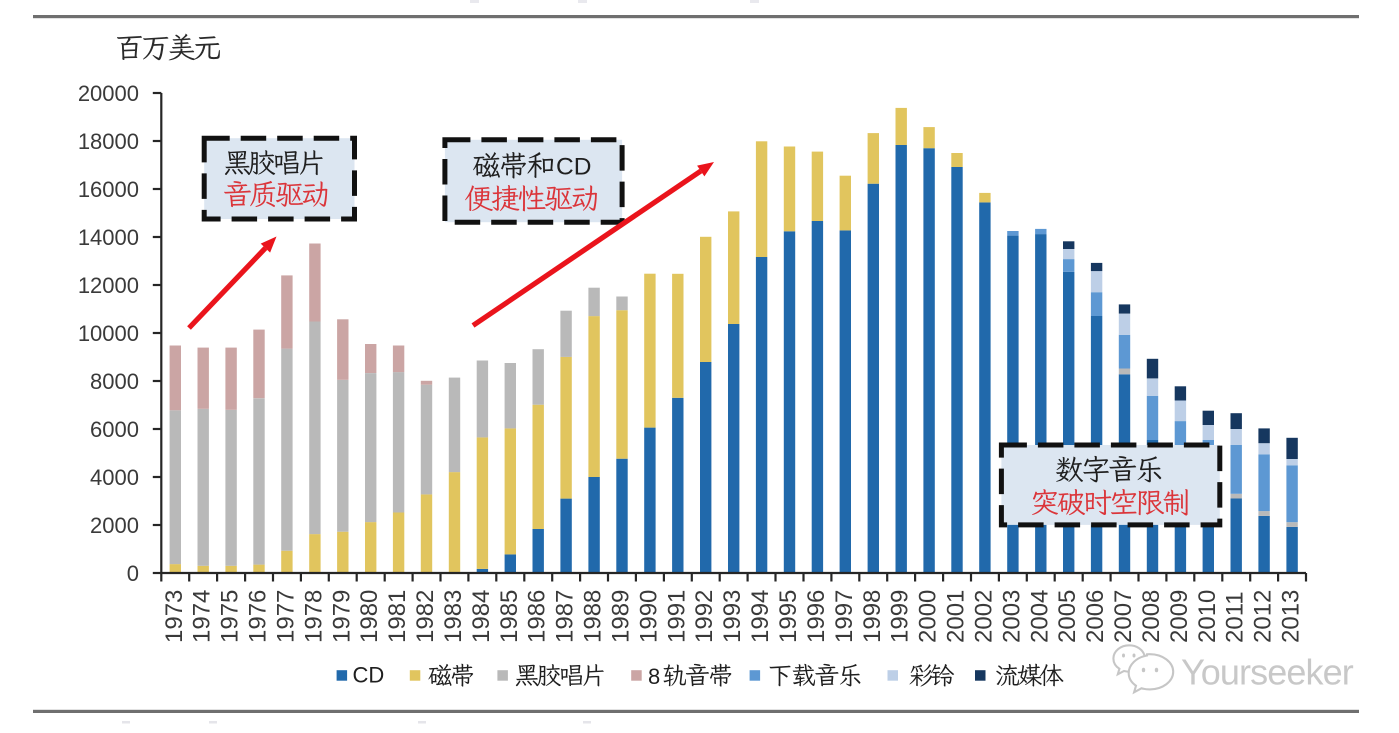  Describe the element at coordinates (202, 616) in the screenshot. I see `svg-text: 1974` at that location.